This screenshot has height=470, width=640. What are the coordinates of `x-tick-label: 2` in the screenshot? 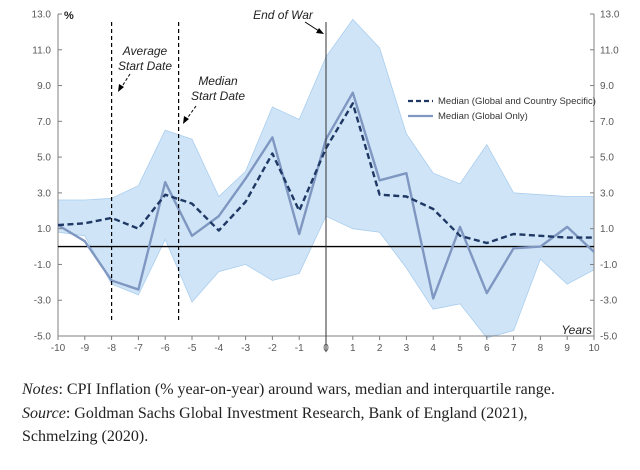 It's located at (380, 348).